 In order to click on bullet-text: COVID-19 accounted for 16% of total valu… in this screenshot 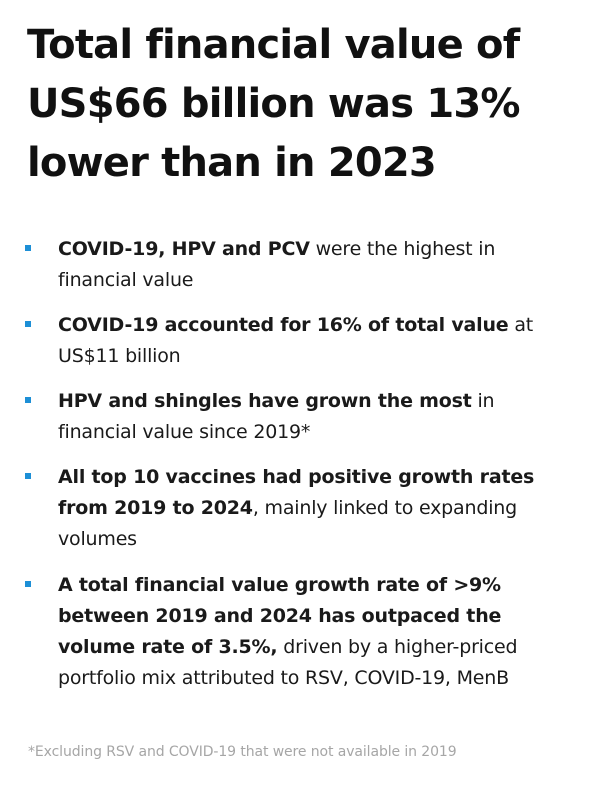, I will do `click(318, 341)`.